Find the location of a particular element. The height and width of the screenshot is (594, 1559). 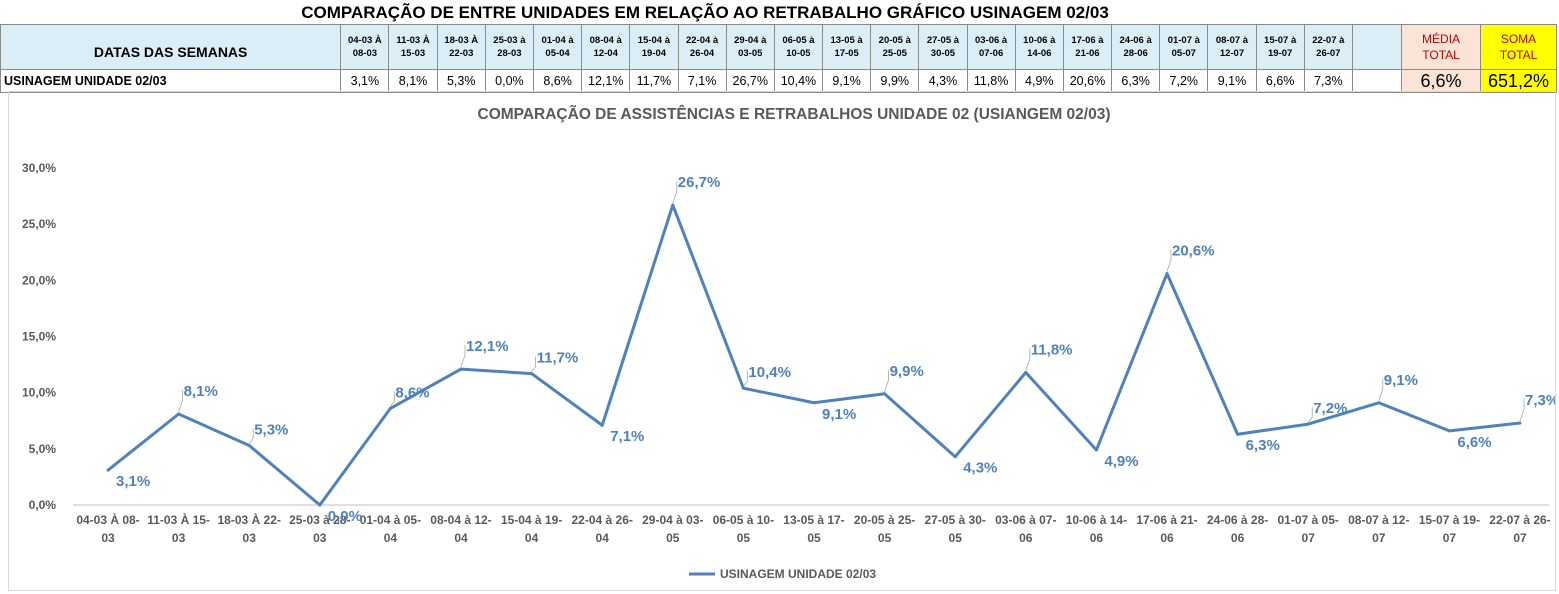

week-date-end: 28-03 is located at coordinates (509, 53).